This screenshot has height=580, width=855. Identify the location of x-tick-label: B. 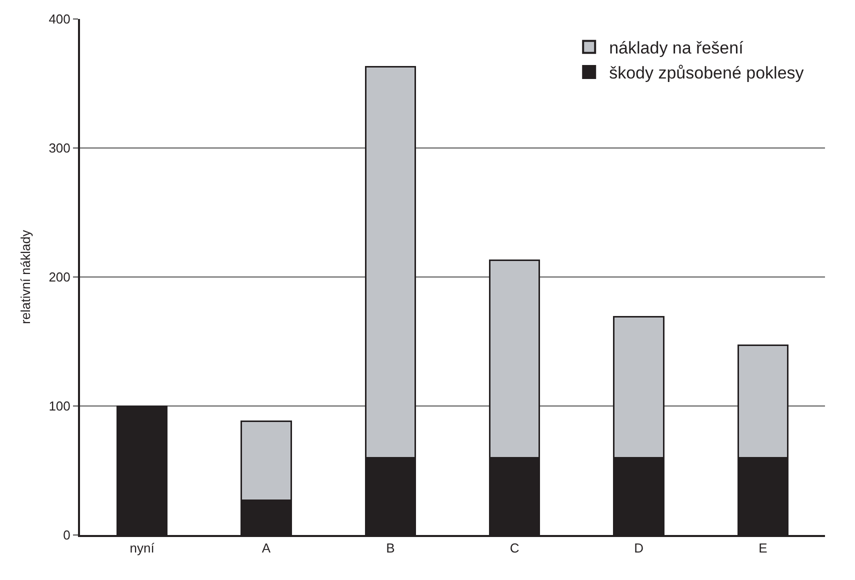
(390, 548).